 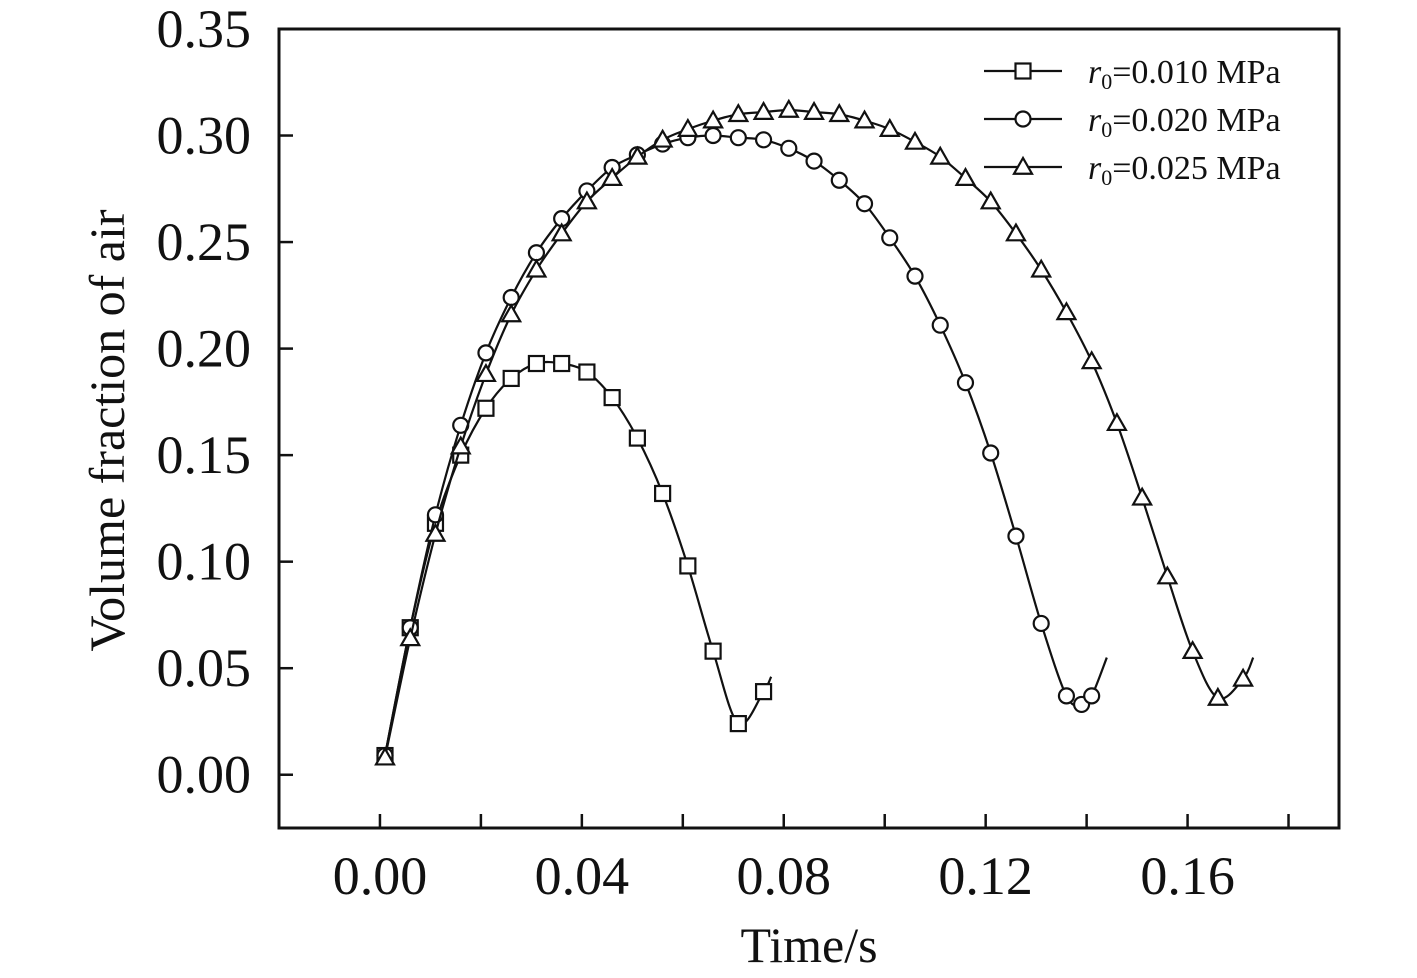 What do you see at coordinates (204, 136) in the screenshot?
I see `y-tick-label: 0.30` at bounding box center [204, 136].